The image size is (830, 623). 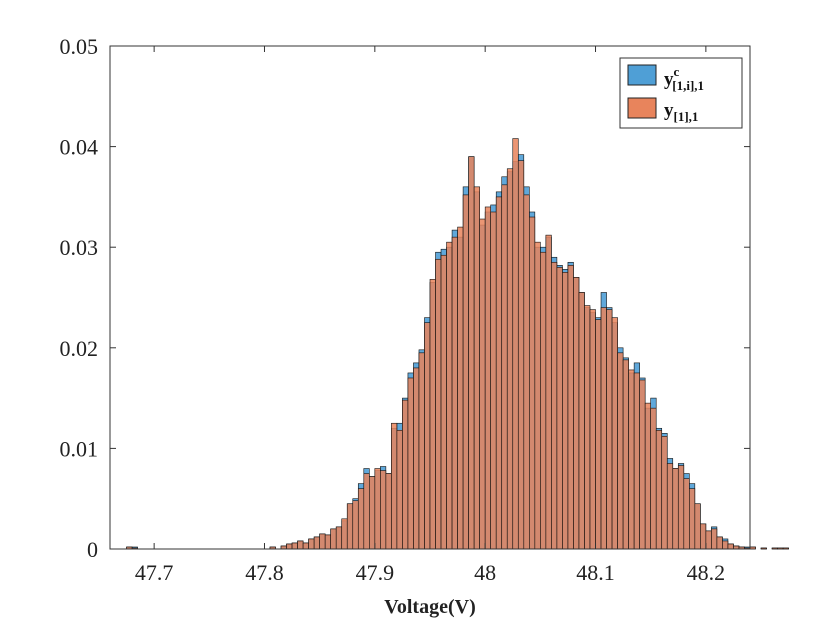 I want to click on legend-series-2-sub: [1],1, so click(x=686, y=116).